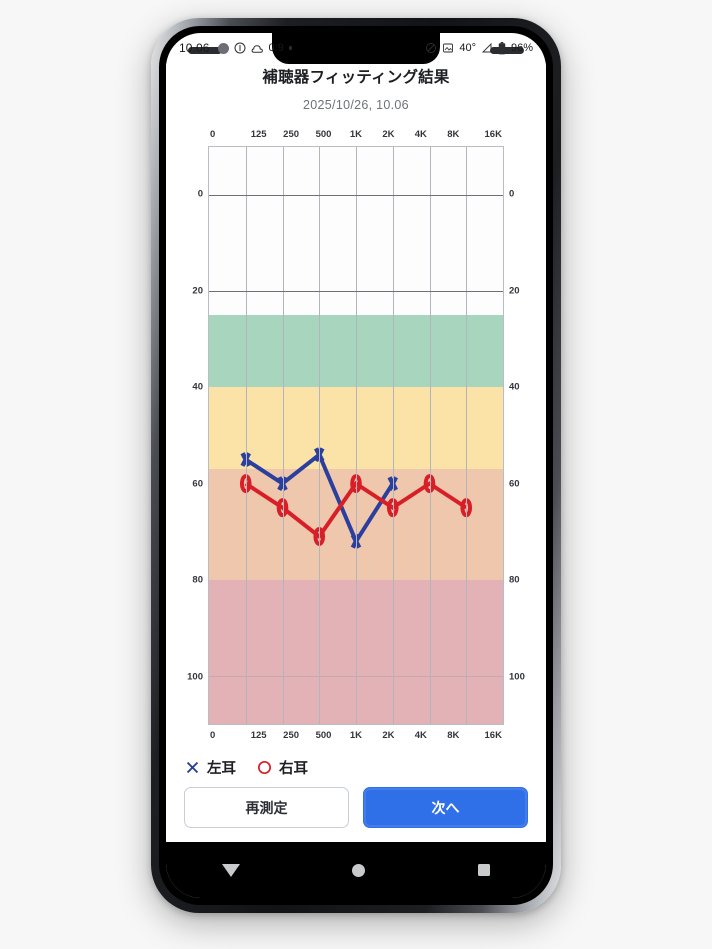  Describe the element at coordinates (507, 50) in the screenshot. I see `earpiece-speaker-right` at that location.